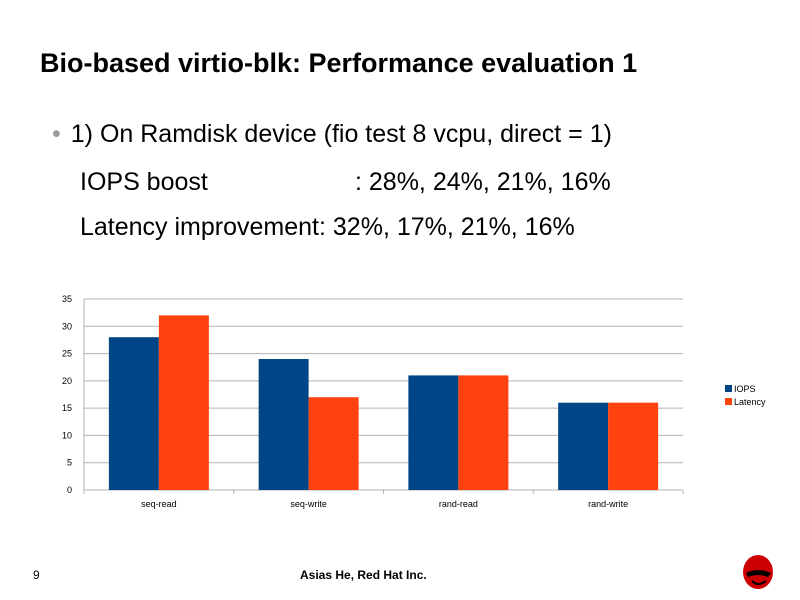 The height and width of the screenshot is (600, 800). Describe the element at coordinates (200, 227) in the screenshot. I see `latency-label: Latency improvement` at that location.